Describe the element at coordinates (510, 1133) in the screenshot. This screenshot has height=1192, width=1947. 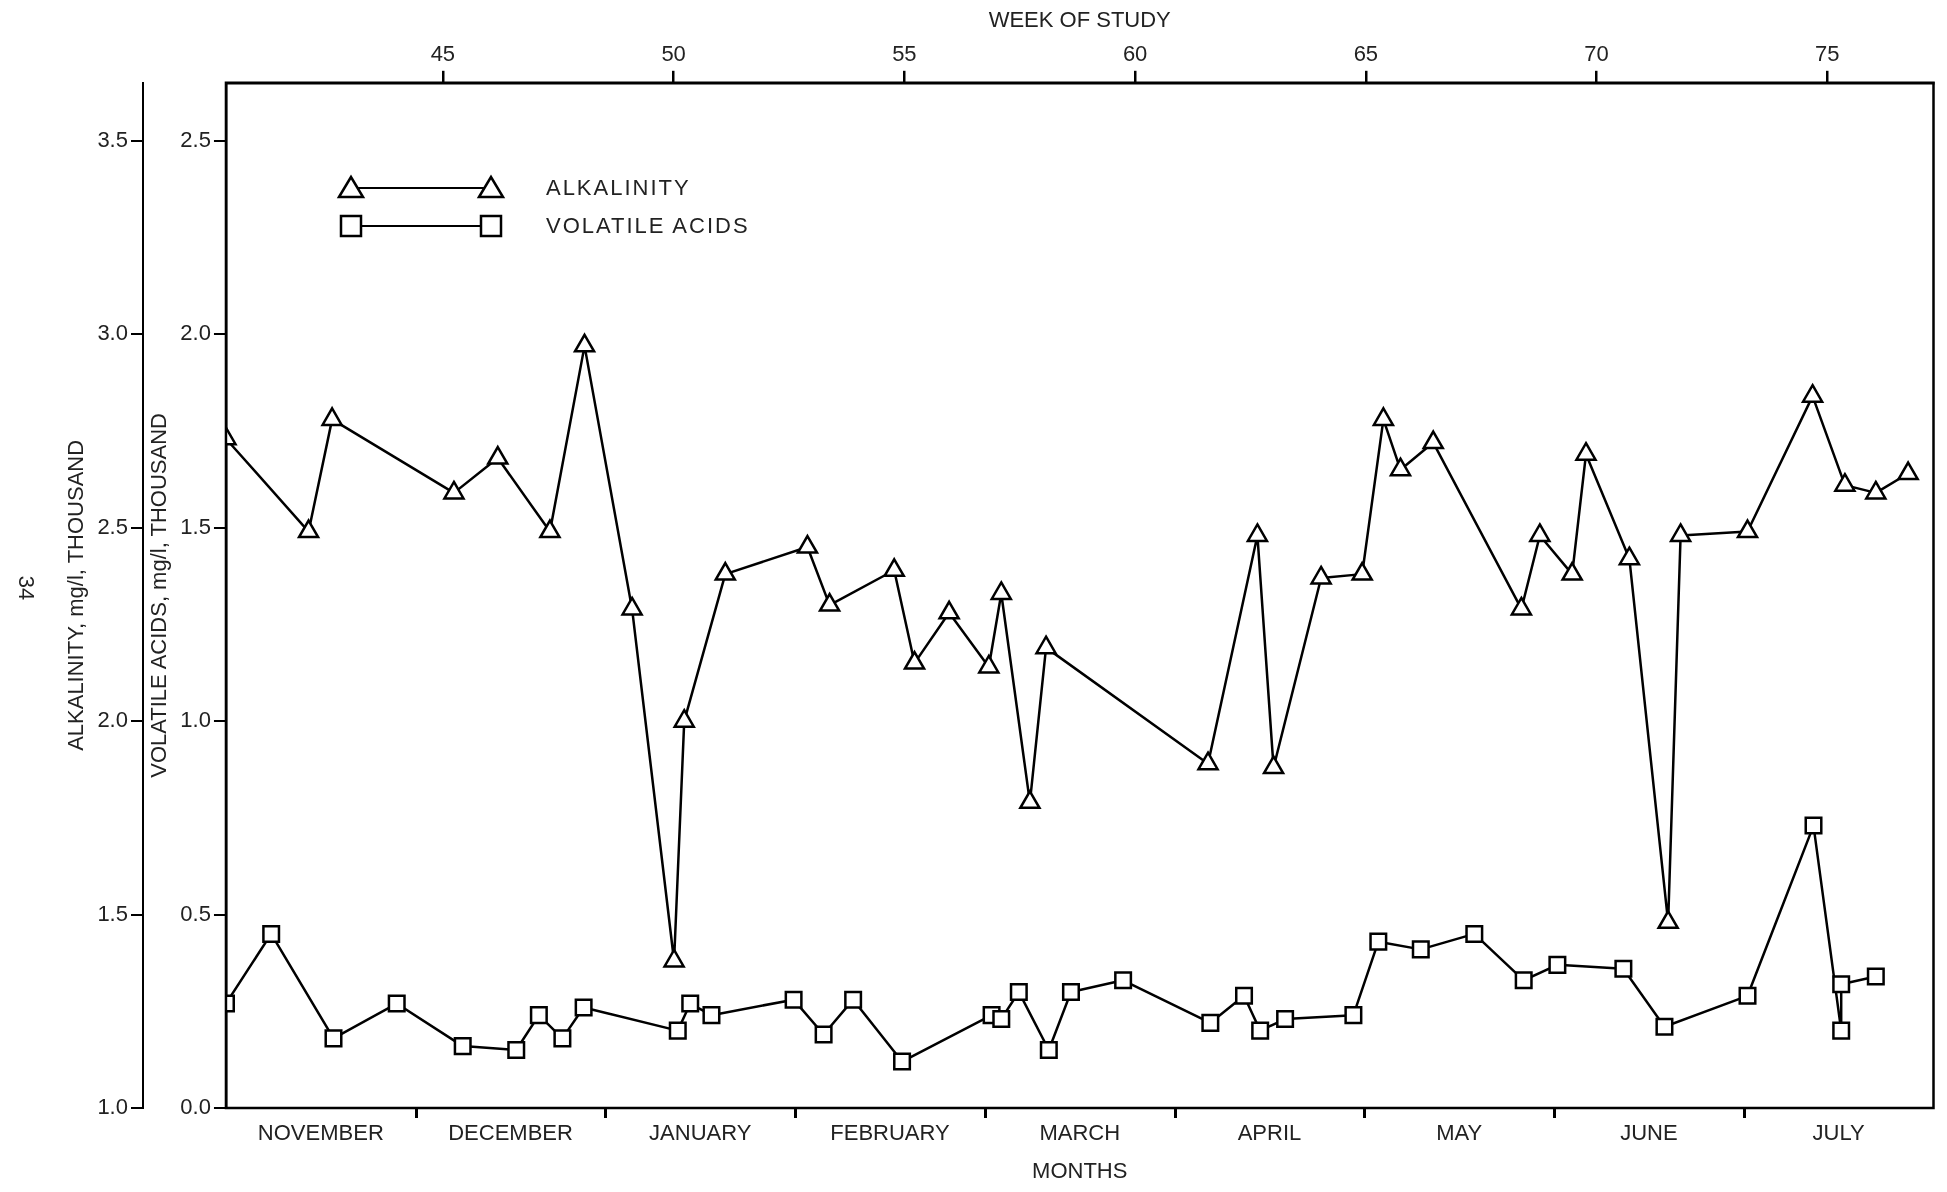
I see `text: DECEMBER` at that location.